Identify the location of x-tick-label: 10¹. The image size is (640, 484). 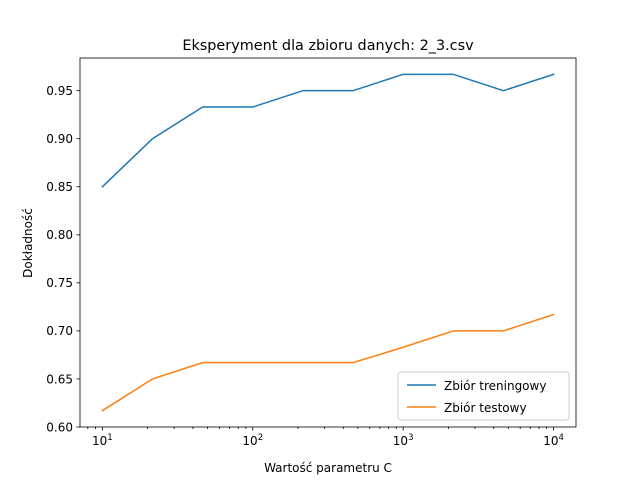
(102, 440).